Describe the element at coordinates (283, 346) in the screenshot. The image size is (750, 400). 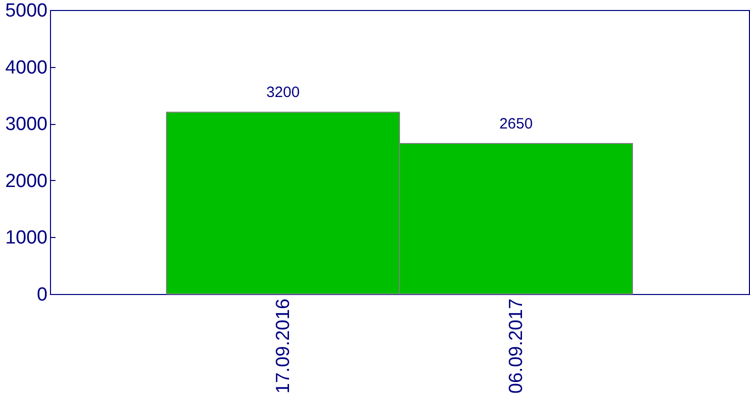
I see `x-tick-label: 17.09.2016` at that location.